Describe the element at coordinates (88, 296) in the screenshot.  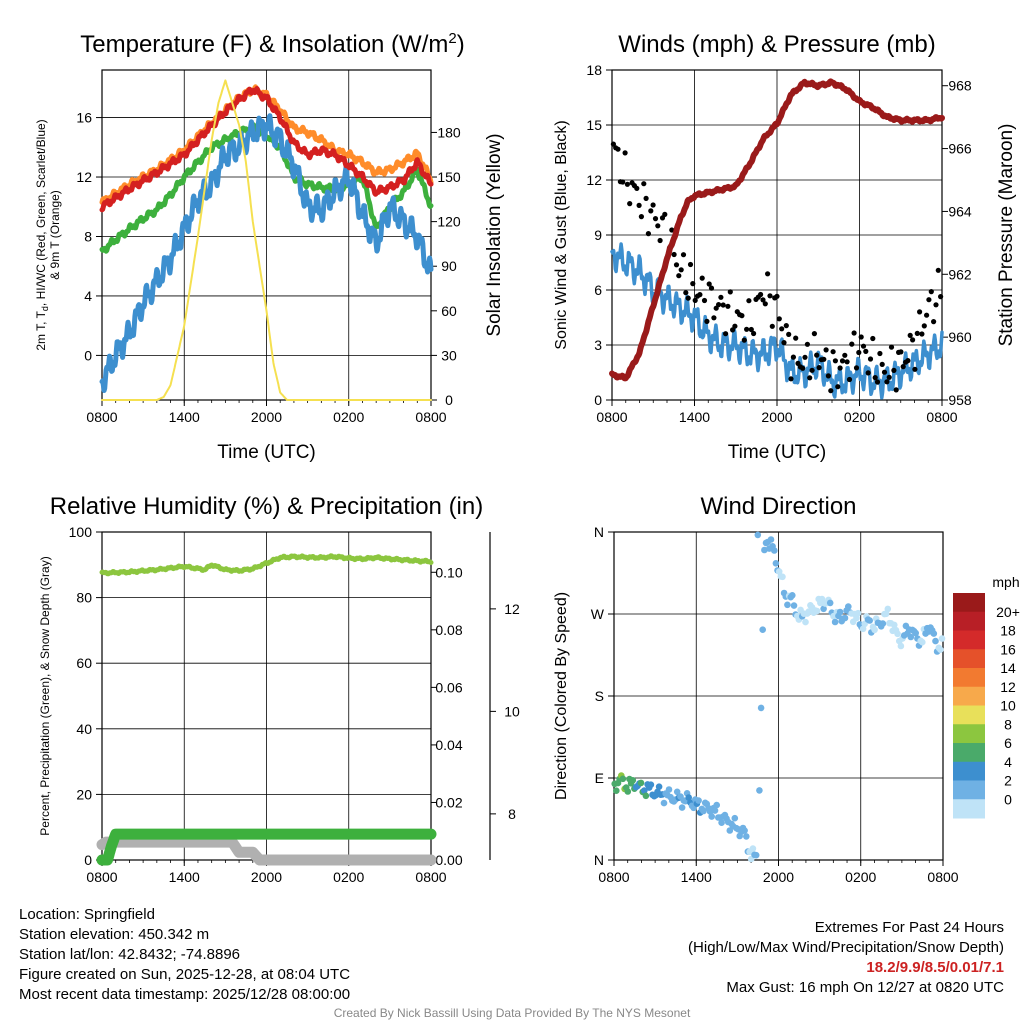
I see `y-tick-label: 4` at that location.